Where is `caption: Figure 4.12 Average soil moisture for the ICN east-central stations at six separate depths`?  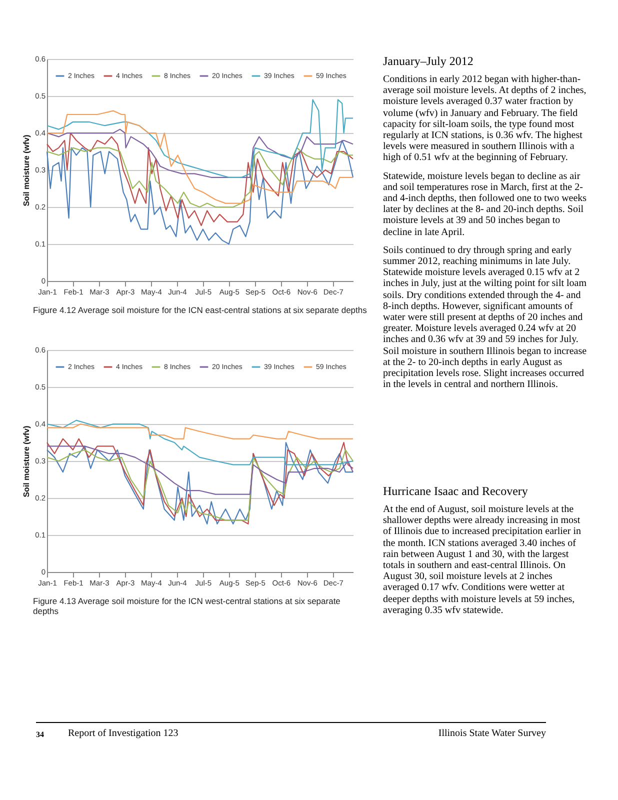 caption: Figure 4.12 Average soil moisture for the ICN east-central stations at six separate depths is located at coordinates (200, 310).